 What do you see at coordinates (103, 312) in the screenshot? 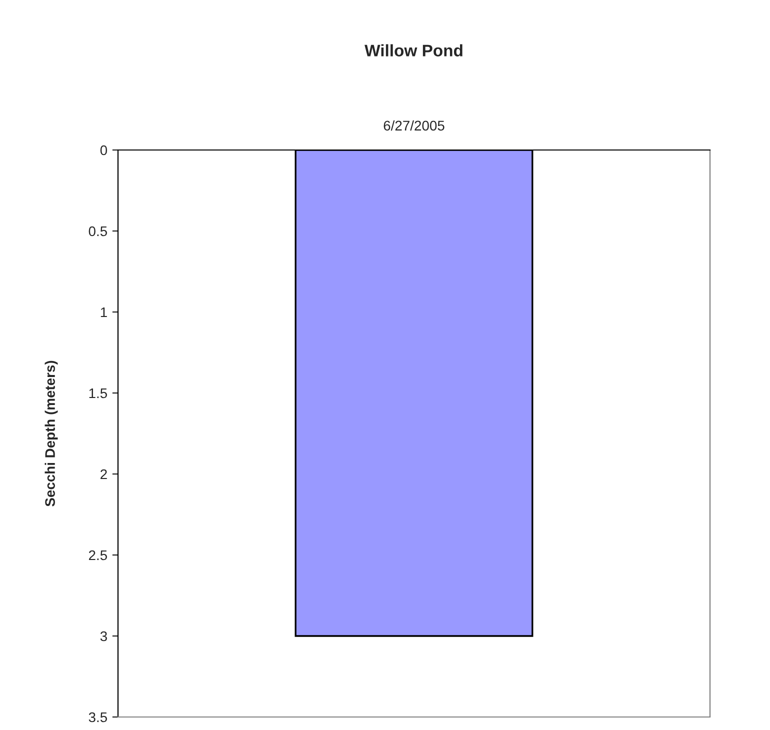
I see `y-tick-label: 1` at bounding box center [103, 312].